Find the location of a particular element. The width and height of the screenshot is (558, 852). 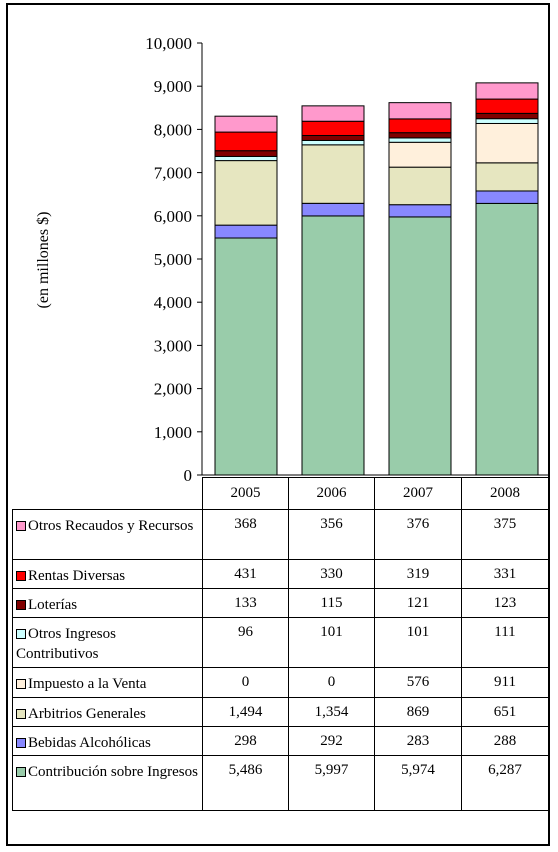

legend-entry: Rentas Diversas is located at coordinates (107, 574).